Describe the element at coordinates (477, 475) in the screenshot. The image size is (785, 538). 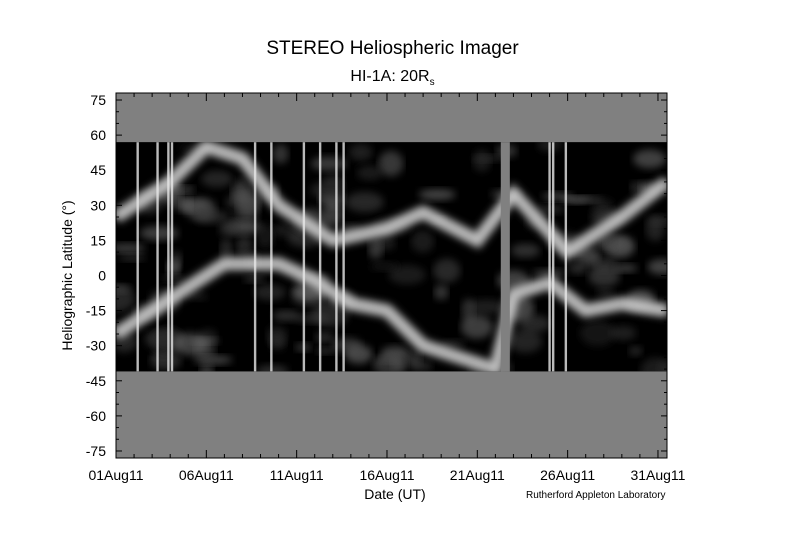
I see `x-tick-label: 21Aug11` at that location.